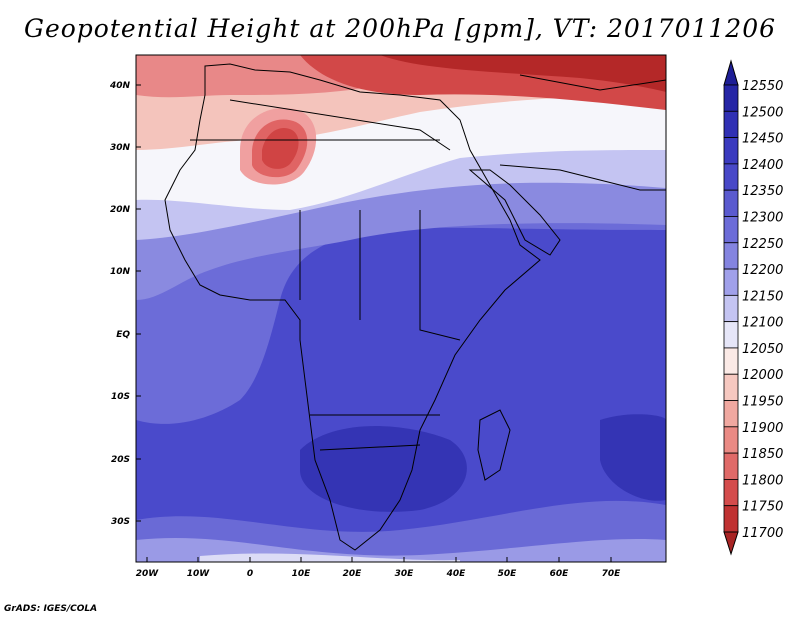 The width and height of the screenshot is (800, 618). I want to click on lon-tick-label: 50E, so click(508, 574).